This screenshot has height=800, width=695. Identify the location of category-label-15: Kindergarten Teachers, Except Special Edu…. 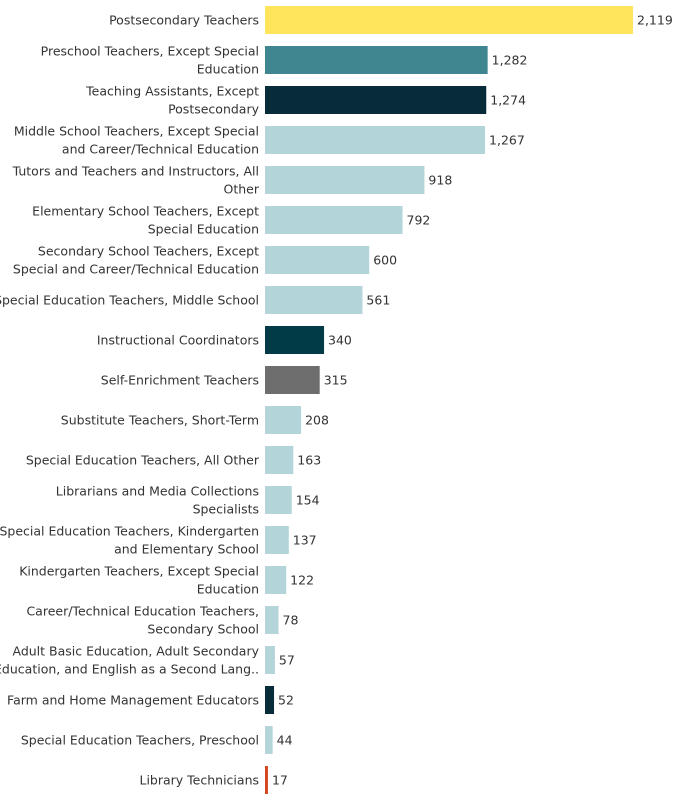
(139, 580).